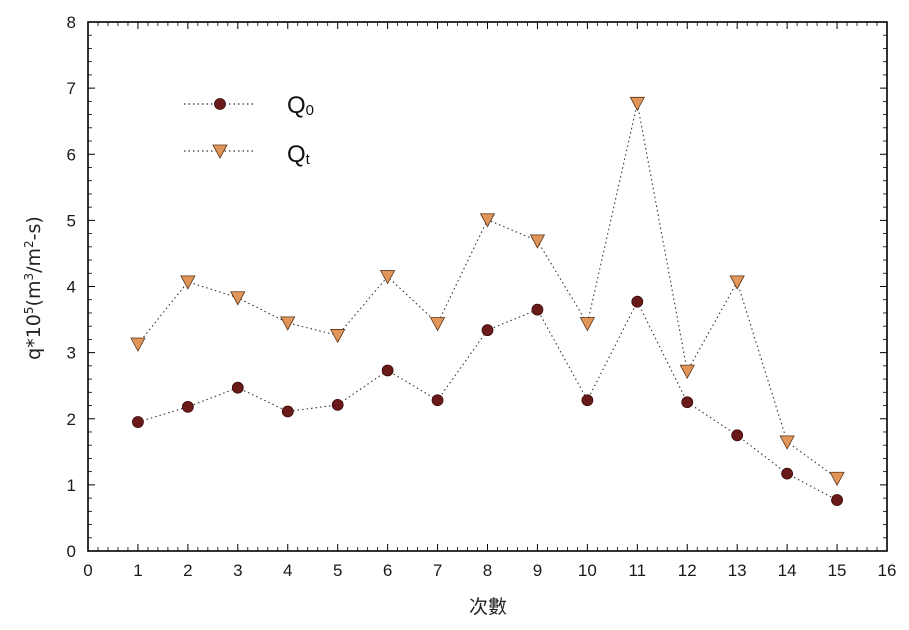 The image size is (909, 630). I want to click on y-axis-title-unit-a-exp: 3, so click(29, 277).